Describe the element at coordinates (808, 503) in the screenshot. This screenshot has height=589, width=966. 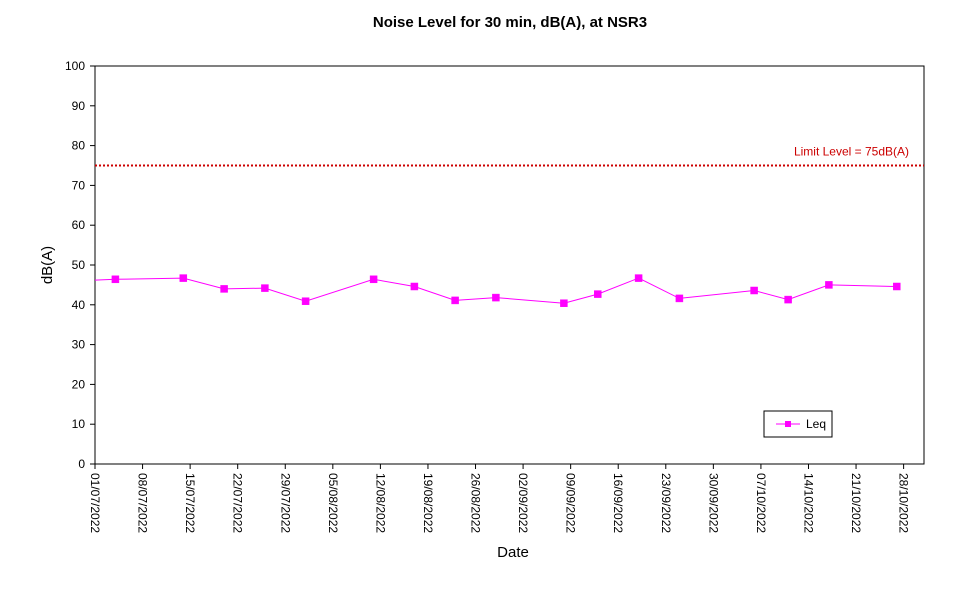
I see `x-tick-label: 14/10/2022` at that location.